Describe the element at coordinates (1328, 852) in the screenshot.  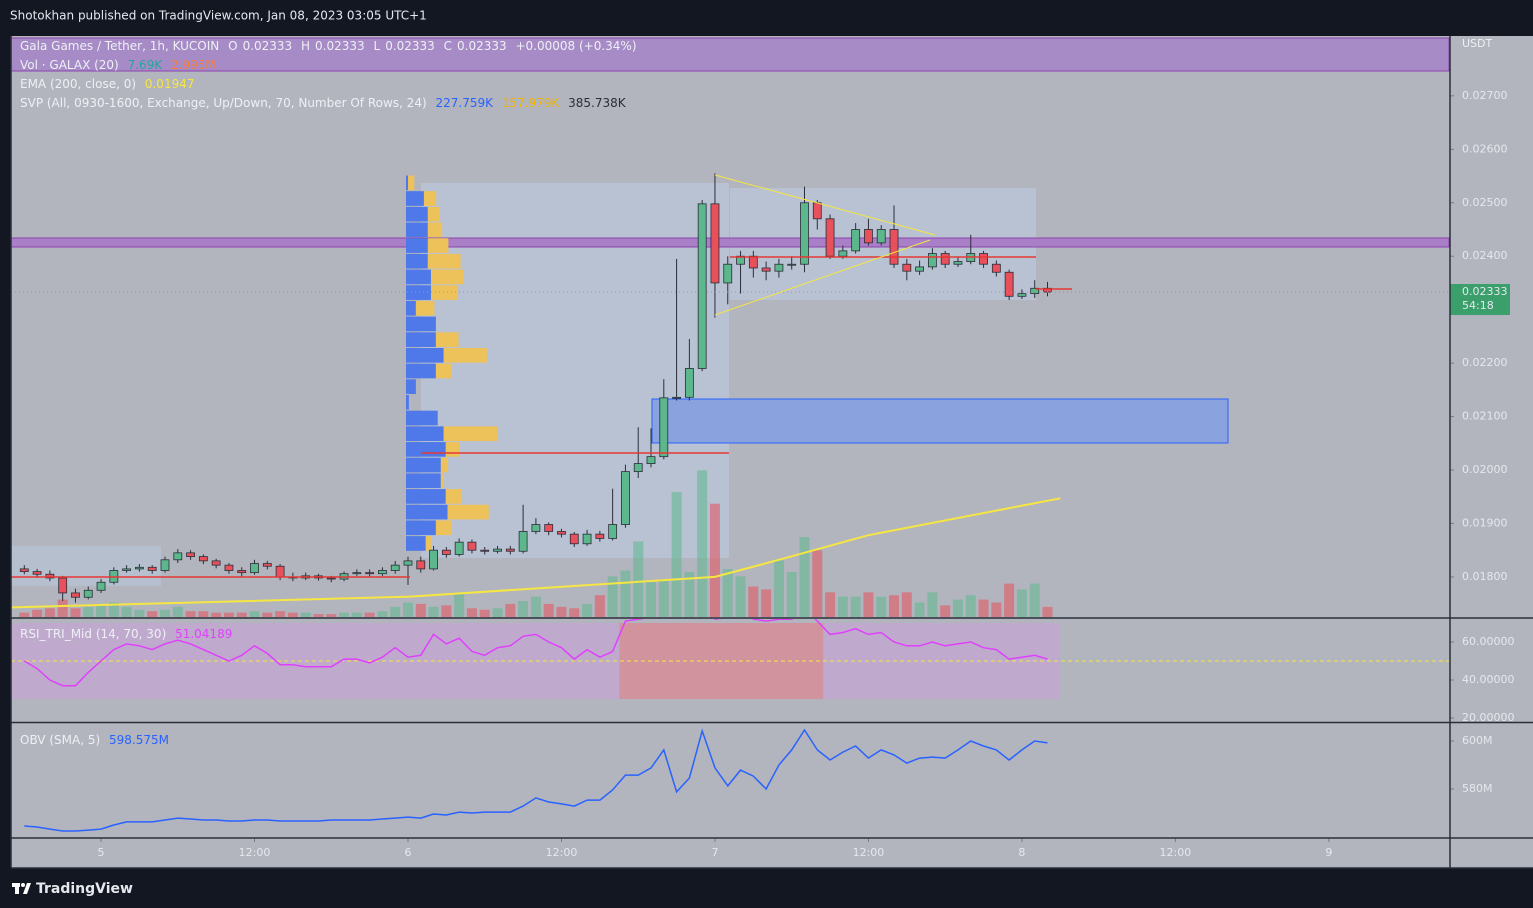
I see `x-tick-label: 9` at that location.